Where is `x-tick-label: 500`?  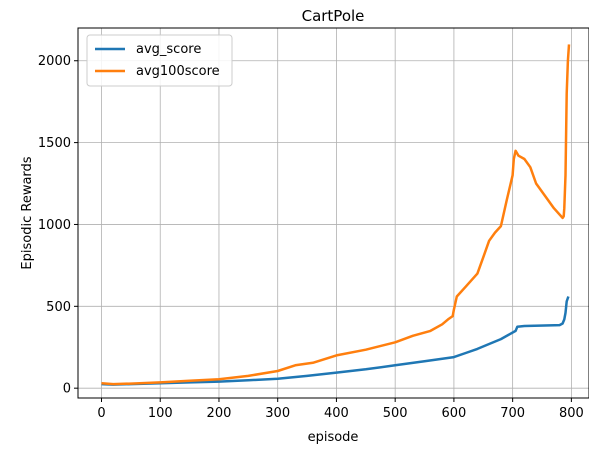
x-tick-label: 500 is located at coordinates (395, 413).